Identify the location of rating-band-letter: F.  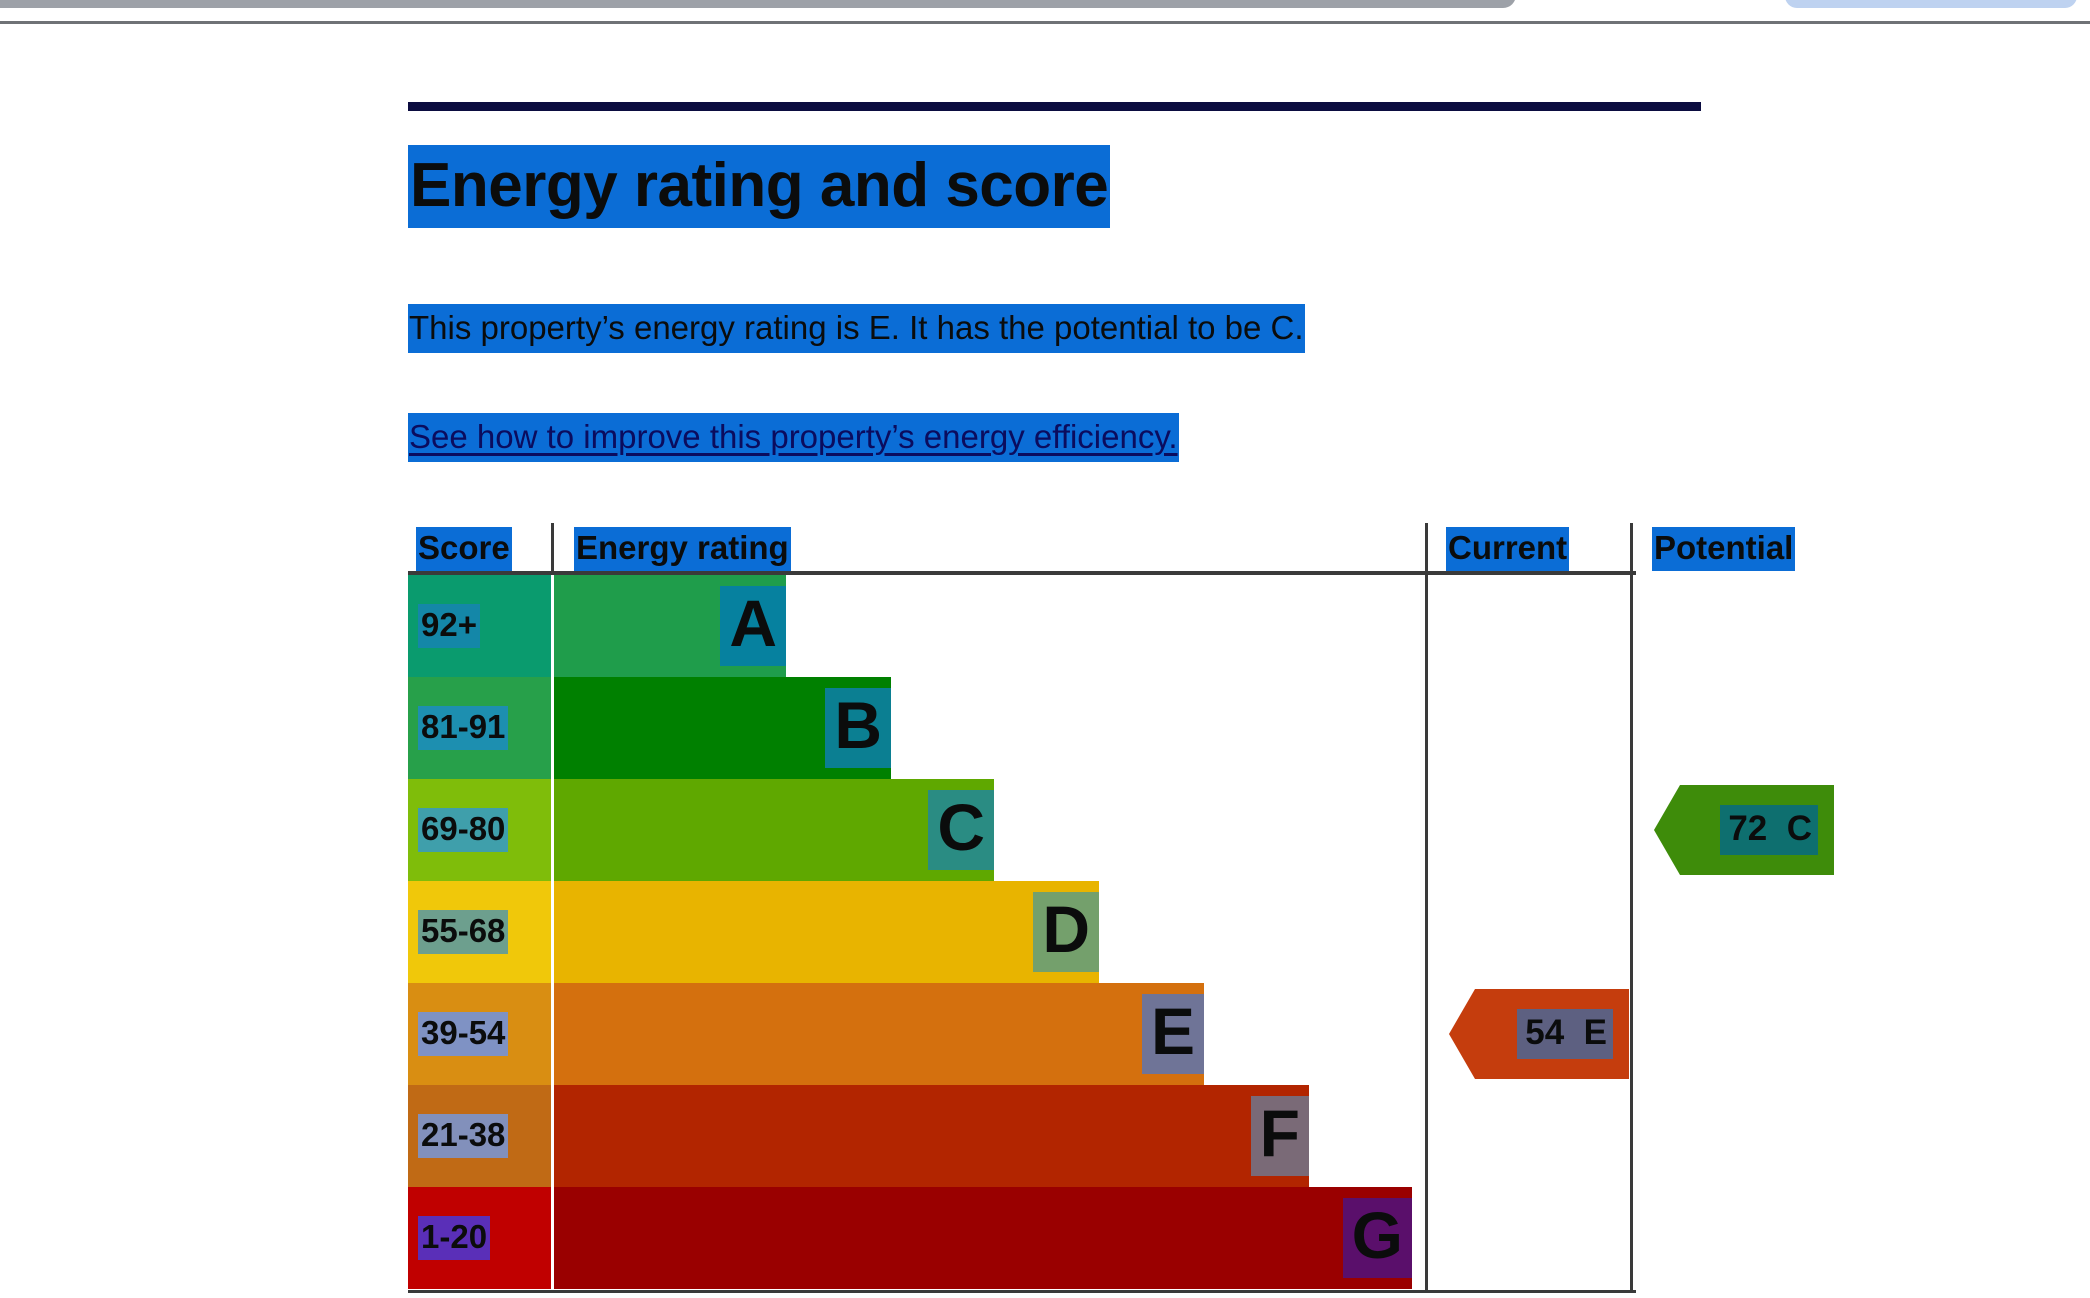
(1279, 1136).